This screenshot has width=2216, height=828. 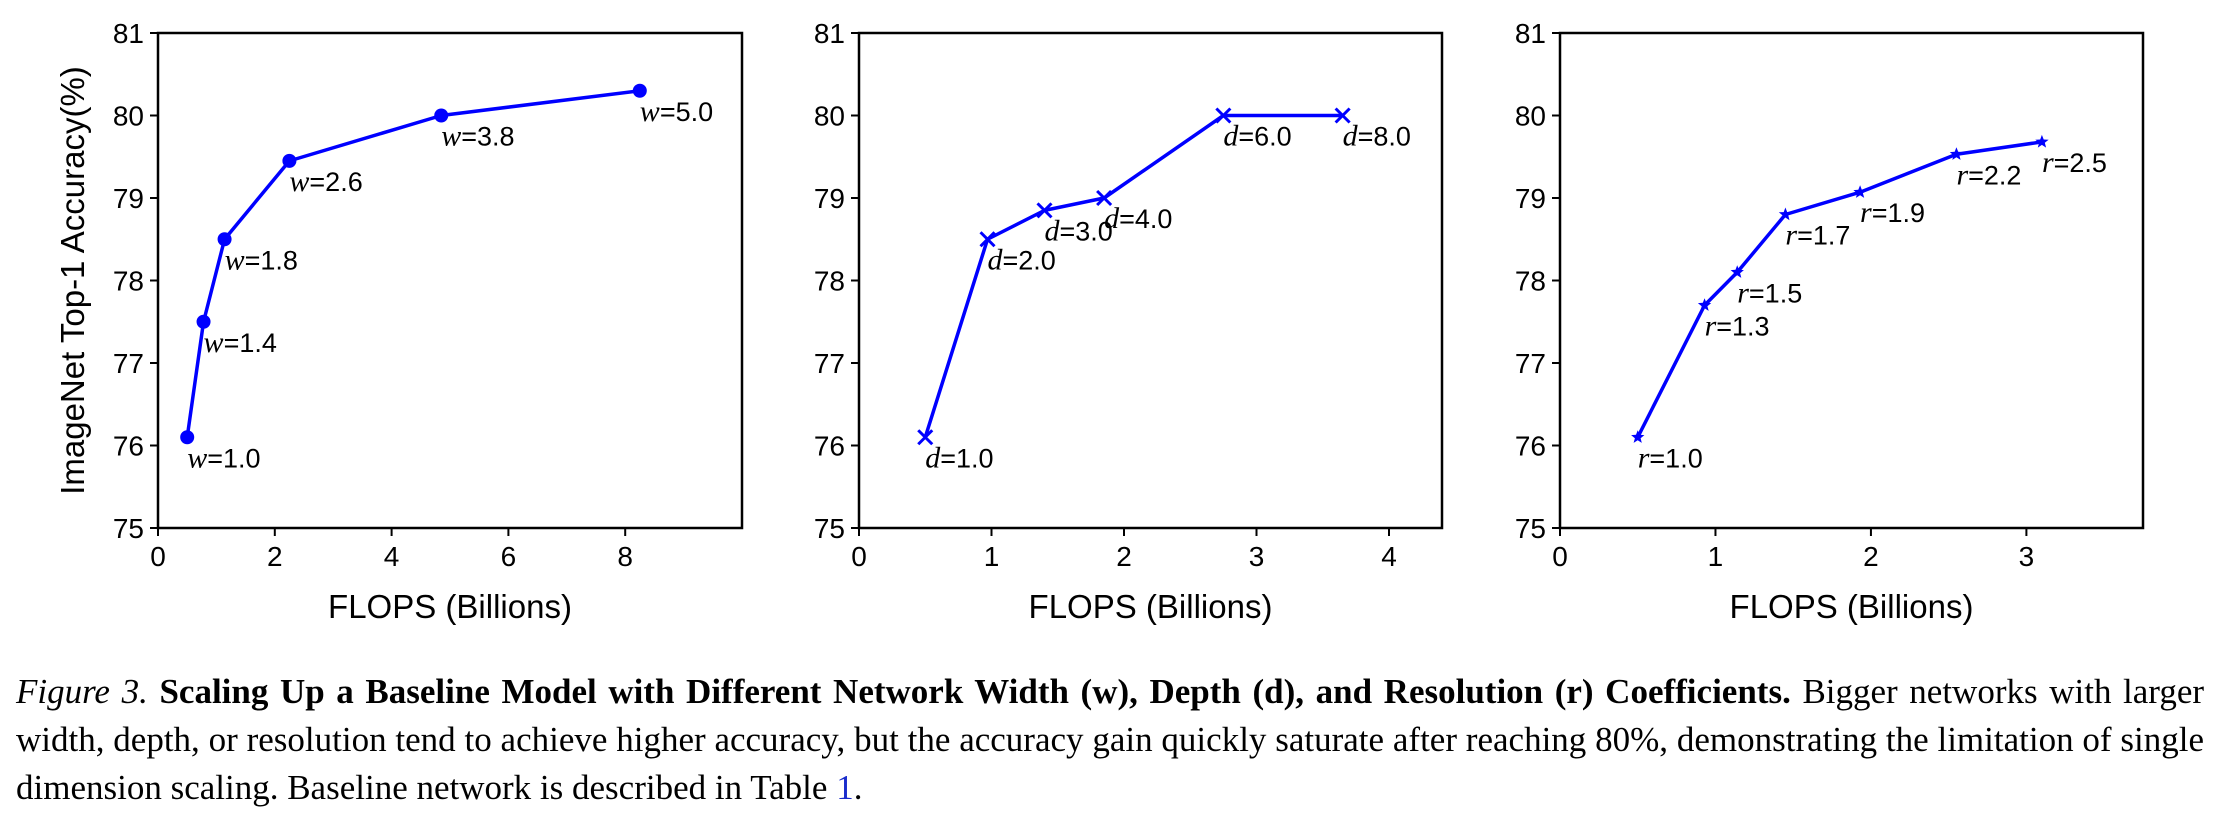 What do you see at coordinates (1817, 235) in the screenshot?
I see `data-label: r=1.7` at bounding box center [1817, 235].